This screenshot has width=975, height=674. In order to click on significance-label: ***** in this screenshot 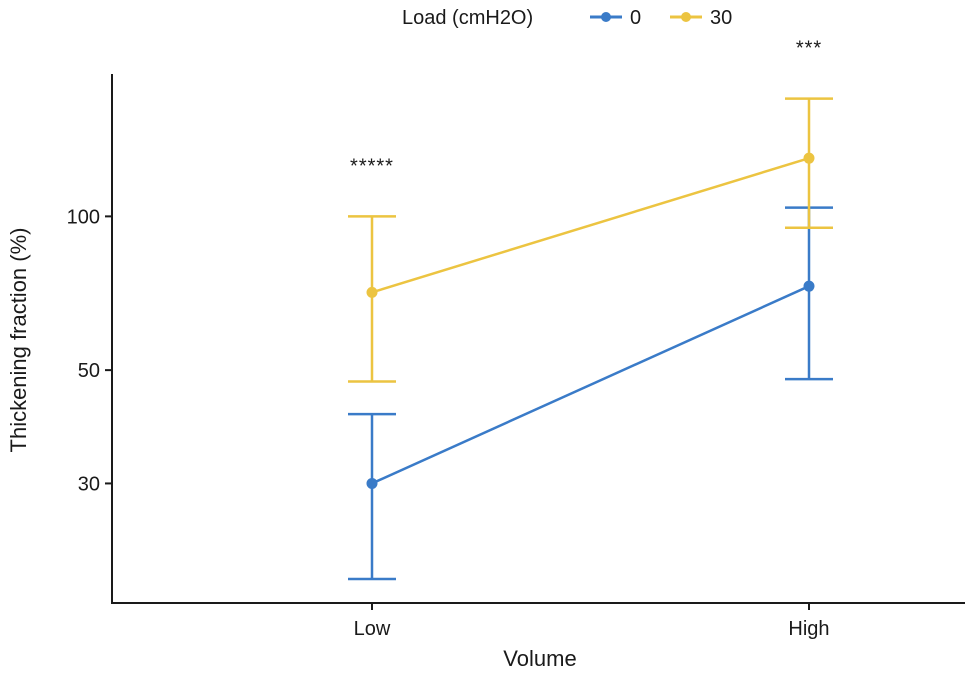, I will do `click(372, 166)`.